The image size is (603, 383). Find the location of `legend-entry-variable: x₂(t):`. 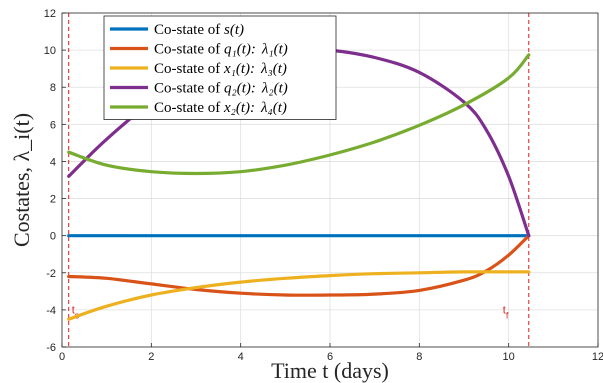

legend-entry-variable: x₂(t): is located at coordinates (239, 108).